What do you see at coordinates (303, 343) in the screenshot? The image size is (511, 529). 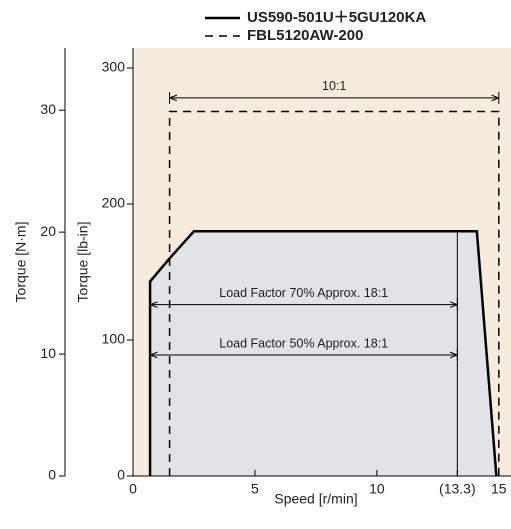 I see `annotation: Load Factor 50% Approx. 18:1` at bounding box center [303, 343].